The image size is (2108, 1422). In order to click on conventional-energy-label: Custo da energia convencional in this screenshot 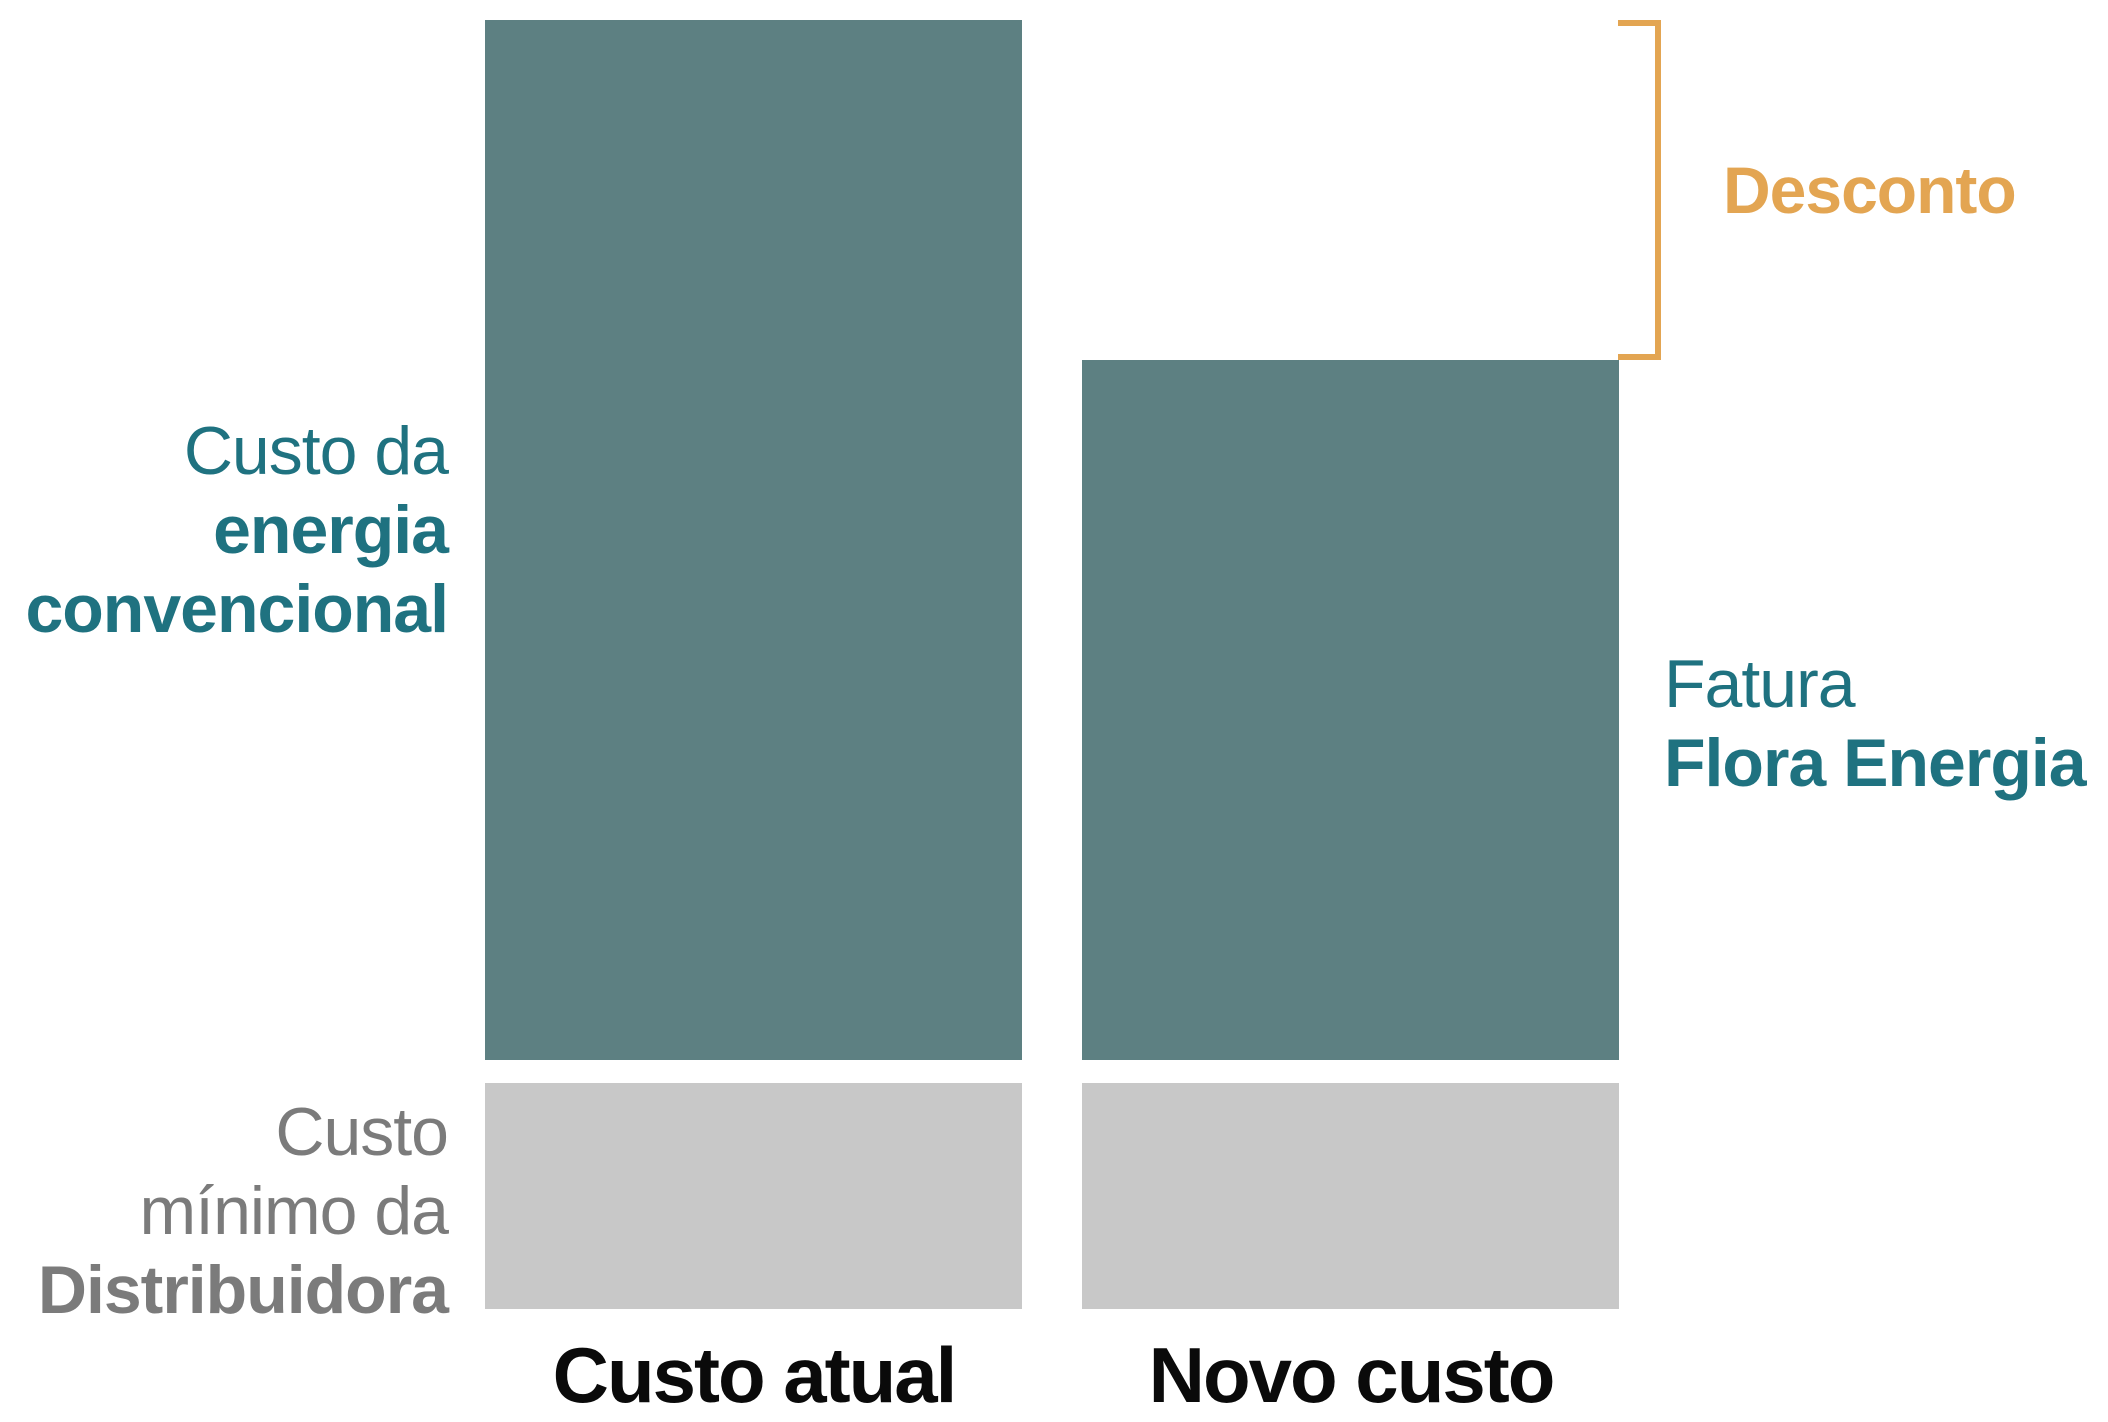, I will do `click(237, 530)`.